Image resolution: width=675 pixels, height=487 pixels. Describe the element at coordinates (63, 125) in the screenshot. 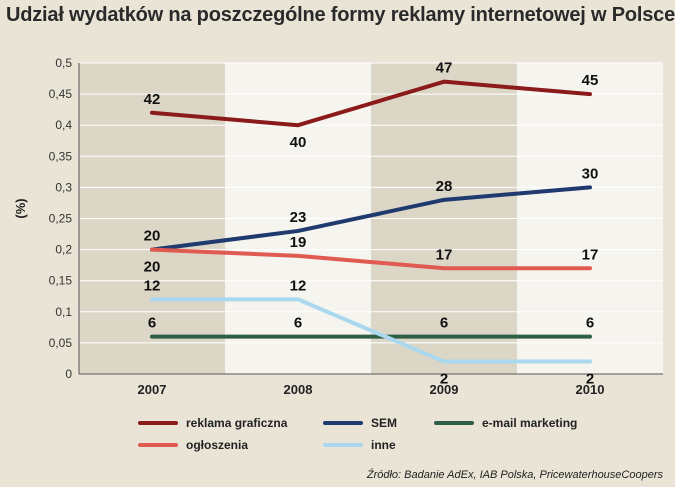

I see `y-tick-label: 0,4` at that location.